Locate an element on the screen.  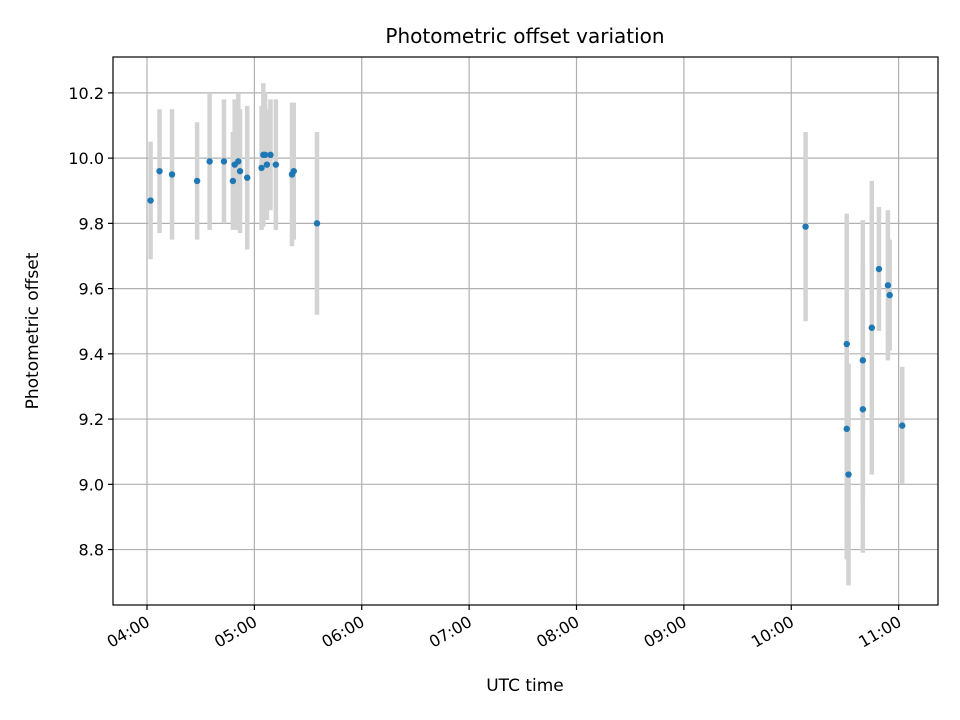
chart-title: Photometric offset variation is located at coordinates (524, 36).